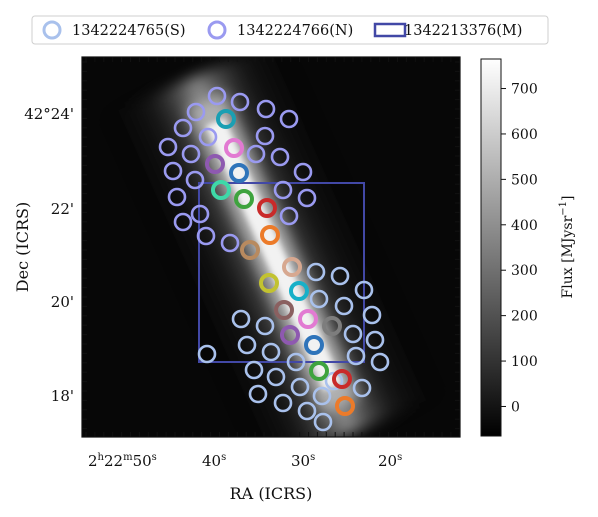 The width and height of the screenshot is (598, 517). What do you see at coordinates (524, 362) in the screenshot?
I see `colorbar-tick-label: 100` at bounding box center [524, 362].